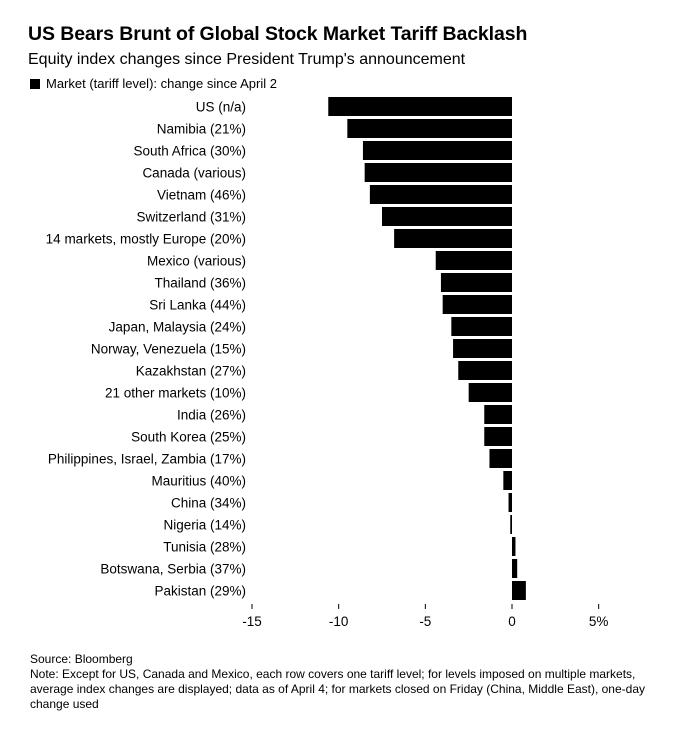  I want to click on category-label: 21 other markets (10%), so click(175, 393).